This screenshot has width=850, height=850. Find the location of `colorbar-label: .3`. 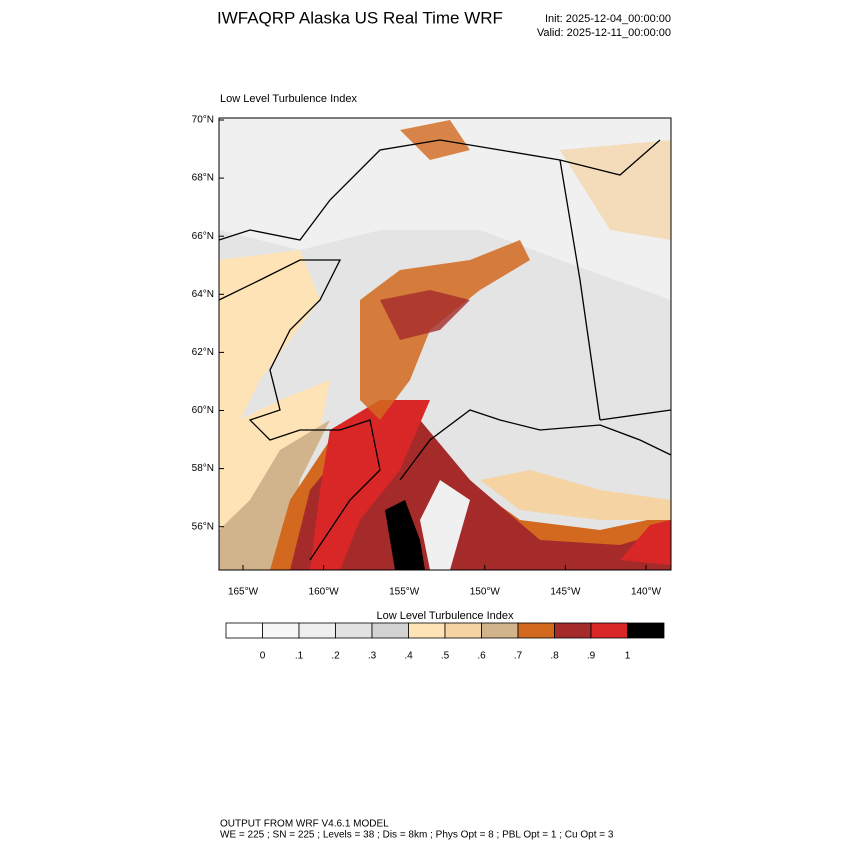

colorbar-label: .3 is located at coordinates (372, 656).